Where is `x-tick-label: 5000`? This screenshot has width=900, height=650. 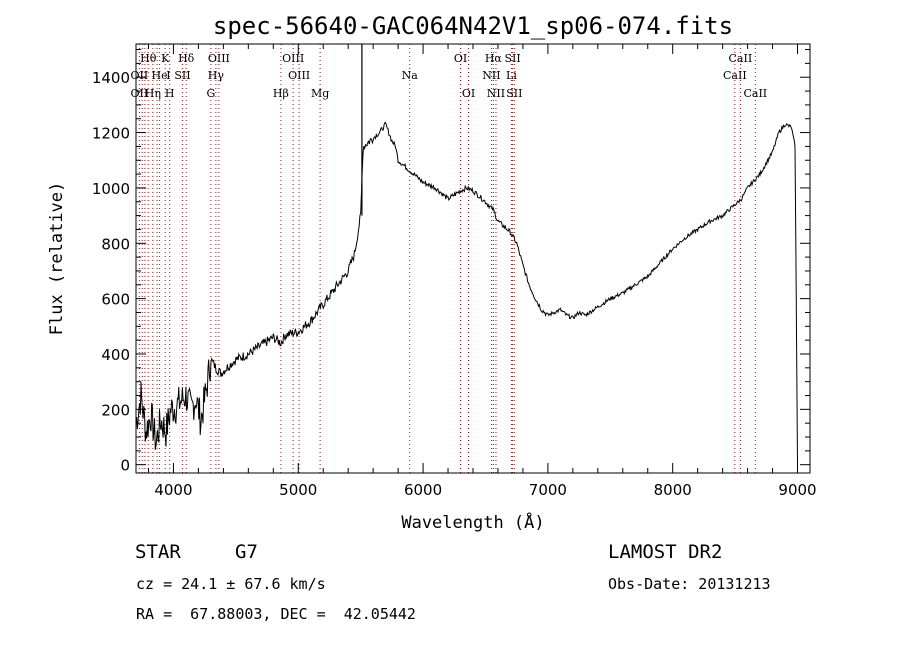 x-tick-label: 5000 is located at coordinates (298, 490).